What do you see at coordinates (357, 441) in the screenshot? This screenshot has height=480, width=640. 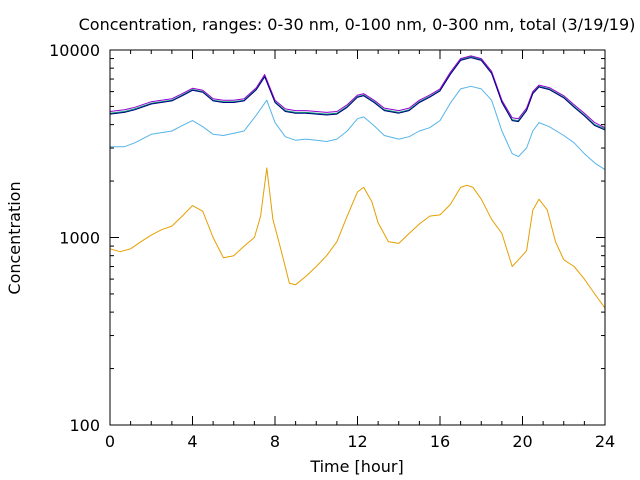 I see `x-tick-label: 12` at bounding box center [357, 441].